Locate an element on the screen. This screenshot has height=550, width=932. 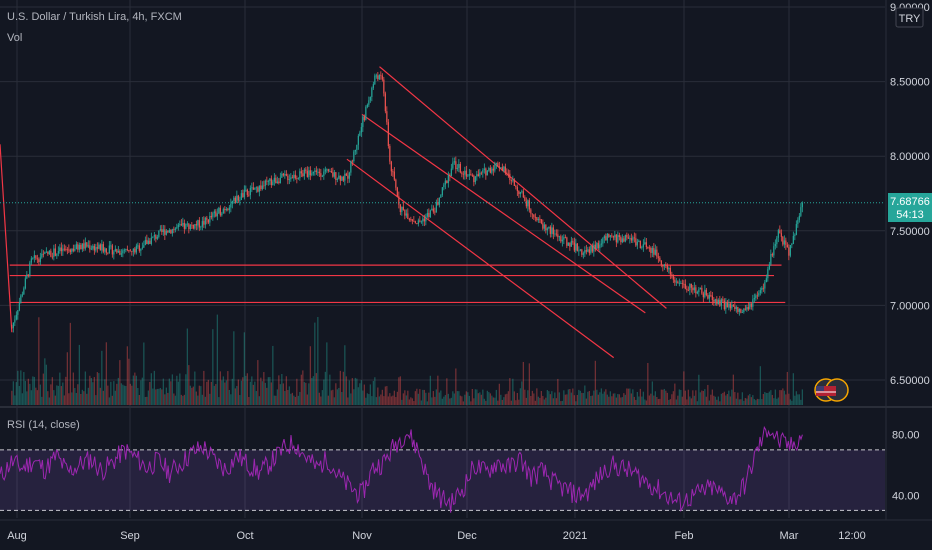
price-tag is located at coordinates (910, 207).